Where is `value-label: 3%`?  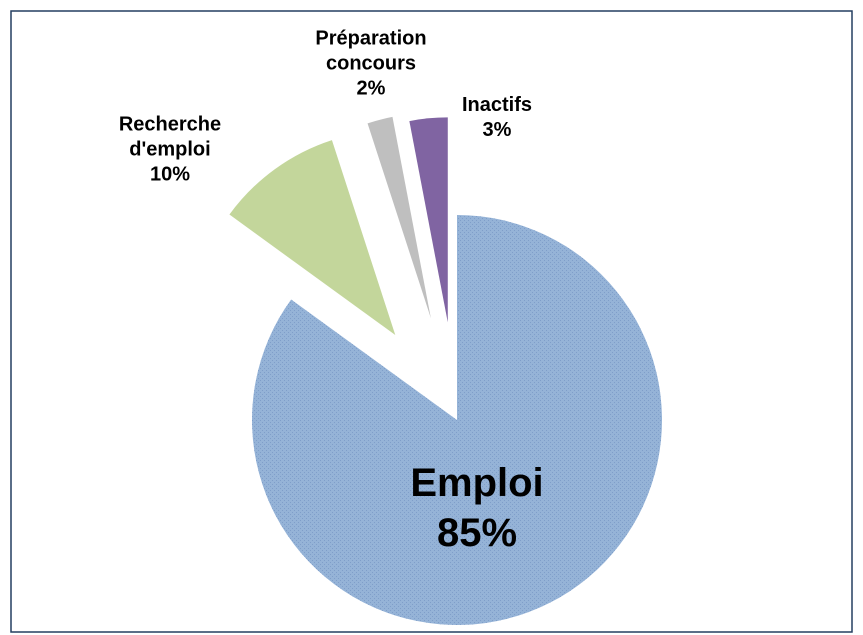 value-label: 3% is located at coordinates (497, 130).